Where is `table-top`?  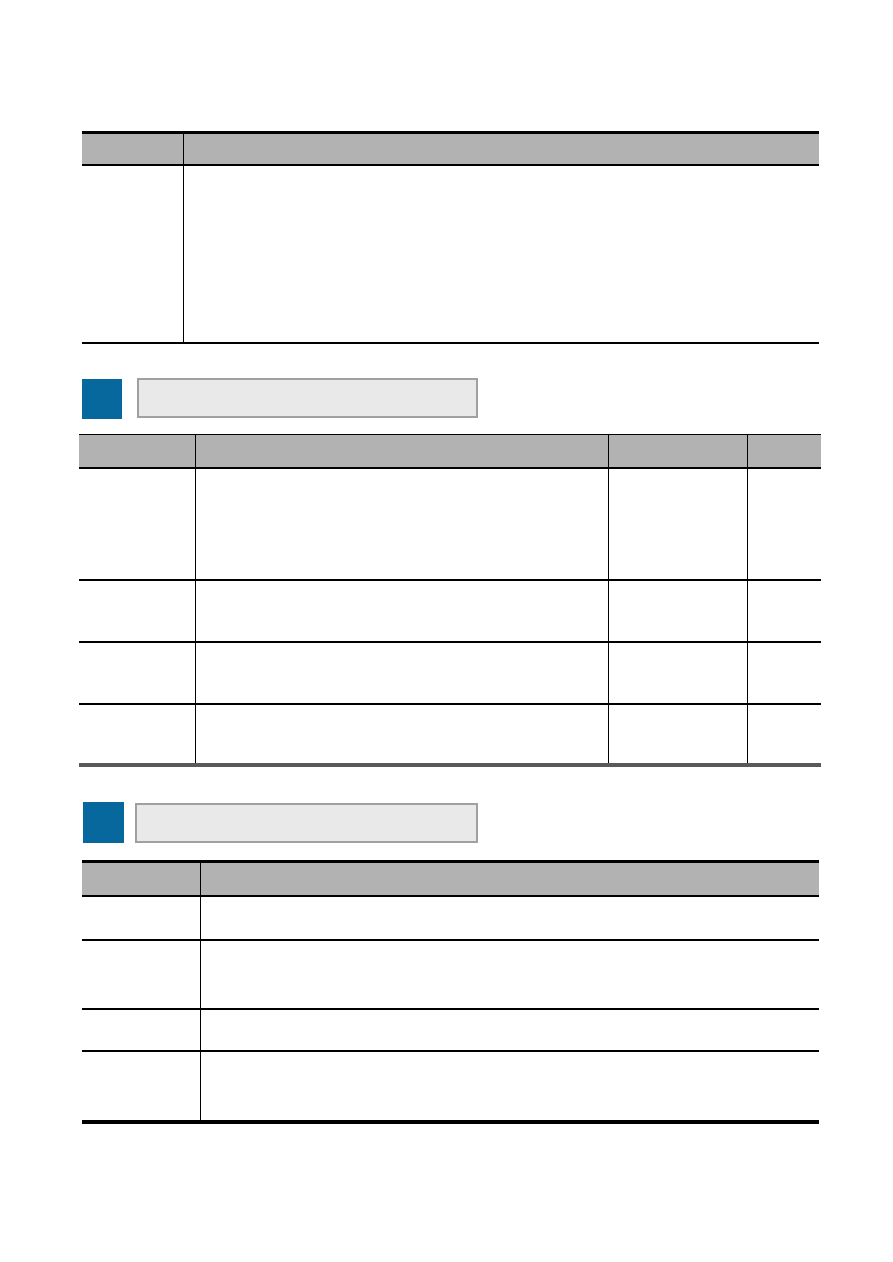 table-top is located at coordinates (450, 237).